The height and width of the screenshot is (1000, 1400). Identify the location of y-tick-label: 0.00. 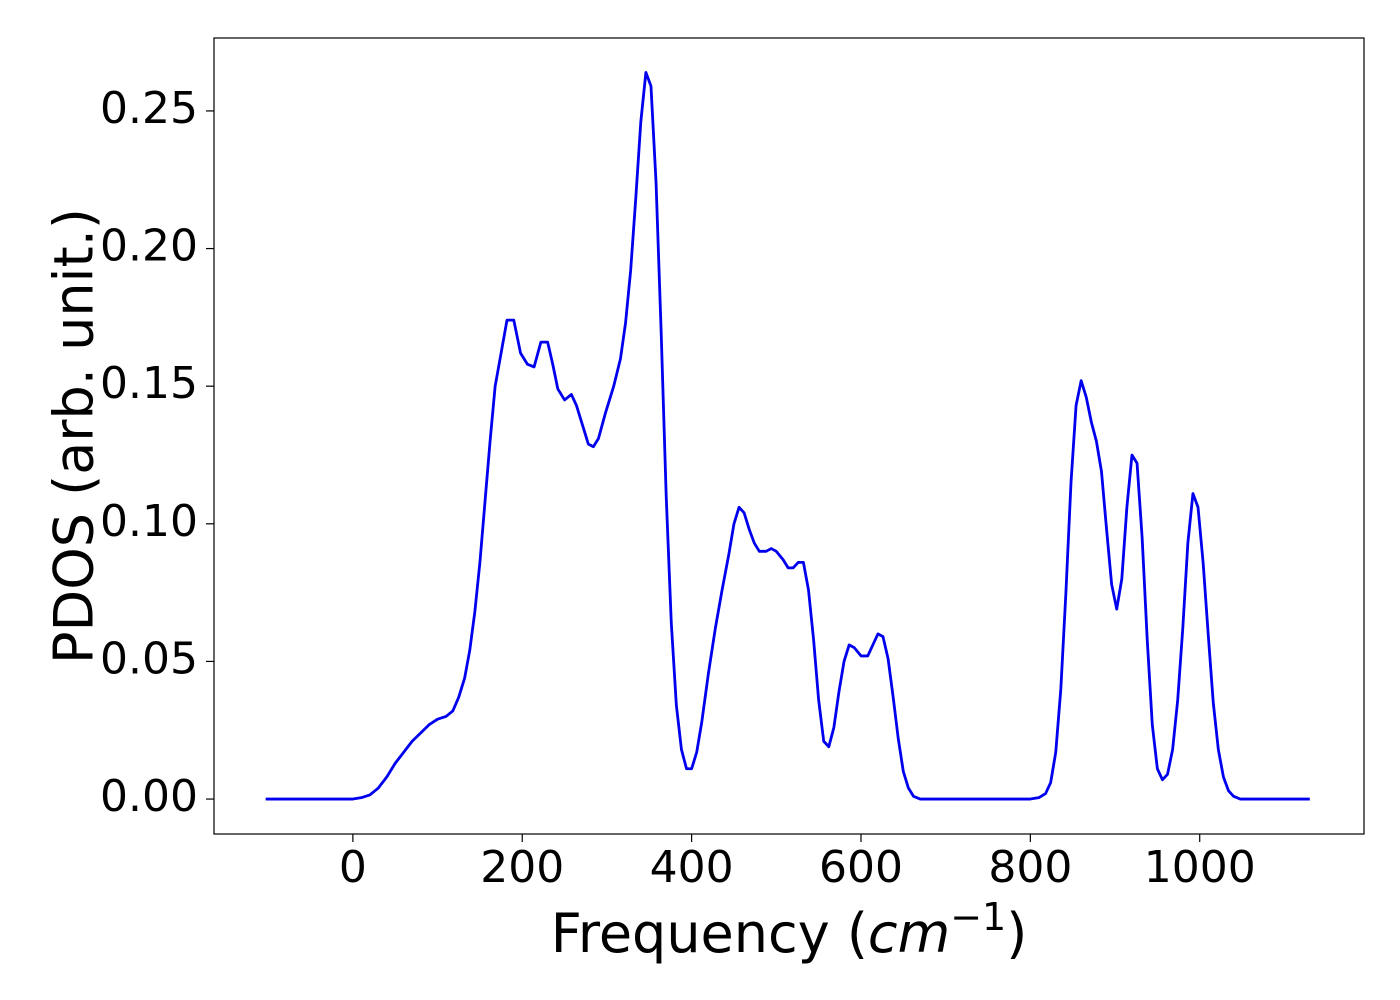
(149, 796).